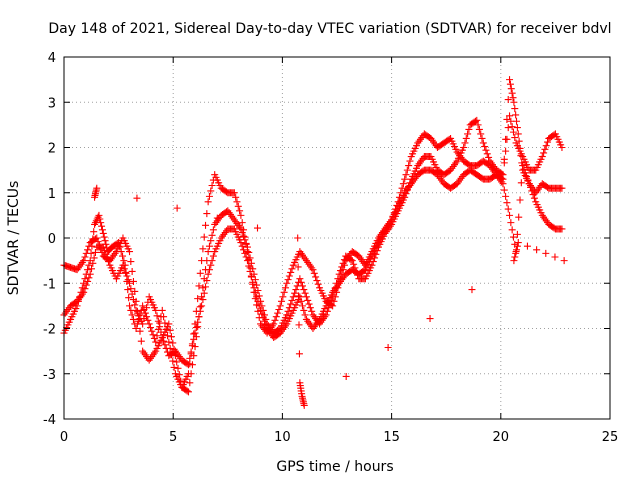 The height and width of the screenshot is (480, 640). I want to click on y-tick-label: -3, so click(49, 375).